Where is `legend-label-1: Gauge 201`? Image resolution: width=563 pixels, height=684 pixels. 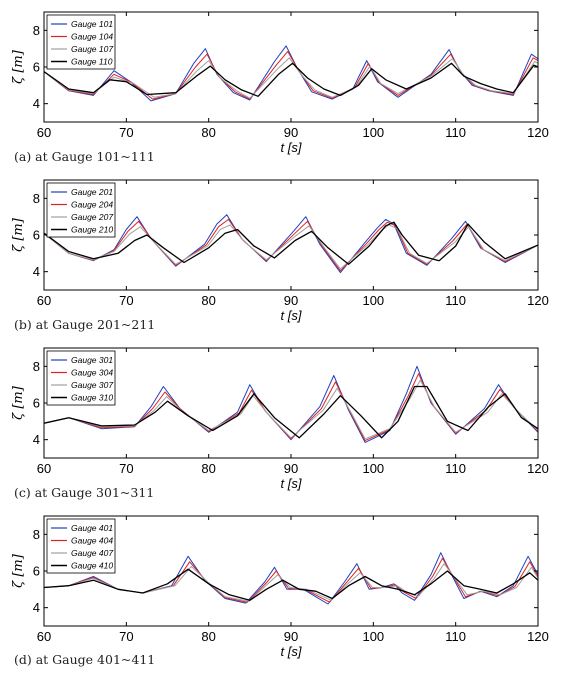 legend-label-1: Gauge 201 is located at coordinates (92, 192).